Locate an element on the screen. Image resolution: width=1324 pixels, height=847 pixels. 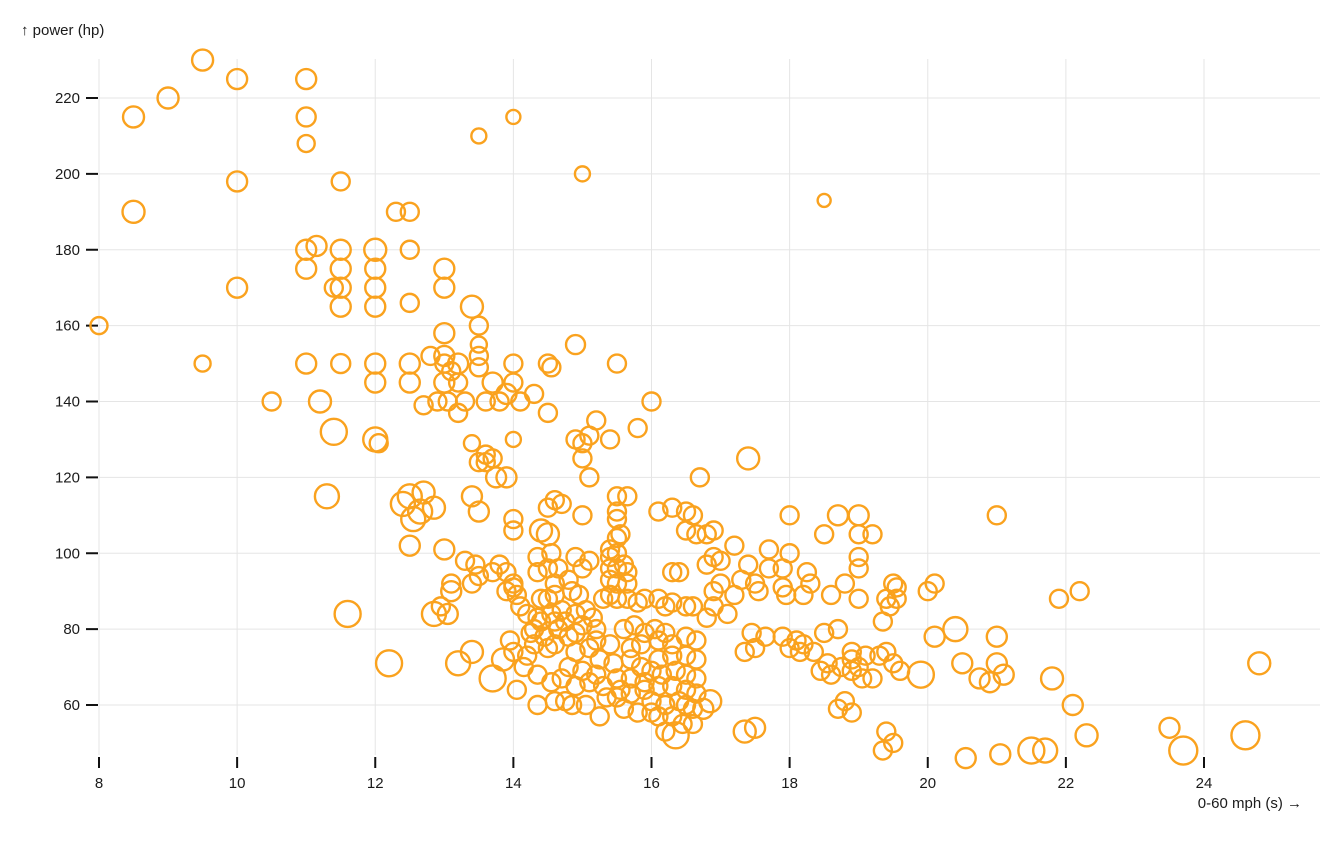
y-tick-label: 80 is located at coordinates (71, 629).